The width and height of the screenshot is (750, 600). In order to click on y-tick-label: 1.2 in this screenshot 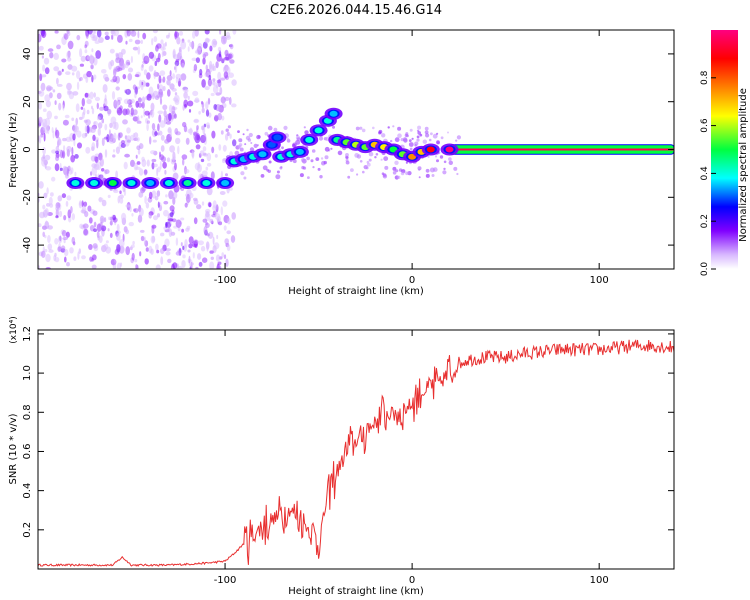, I will do `click(27, 334)`.